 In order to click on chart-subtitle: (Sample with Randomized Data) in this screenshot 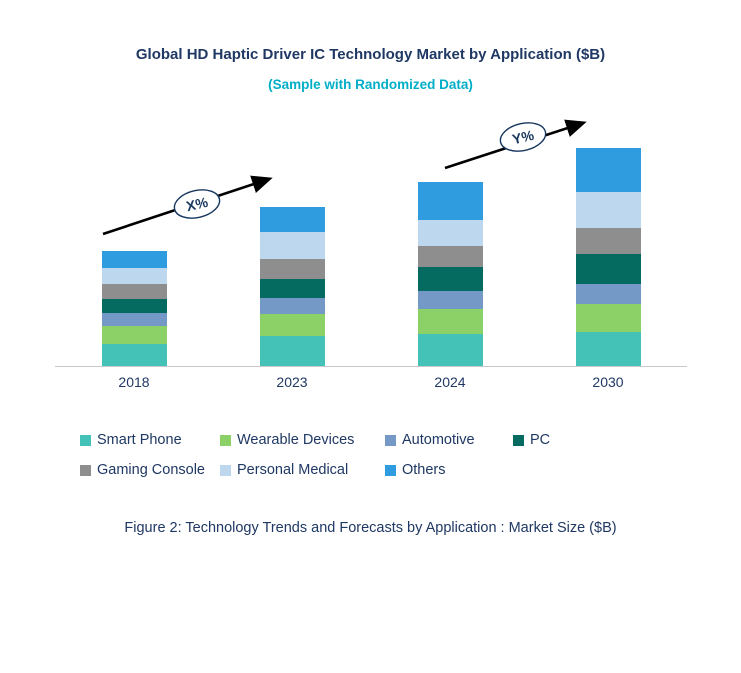, I will do `click(370, 84)`.